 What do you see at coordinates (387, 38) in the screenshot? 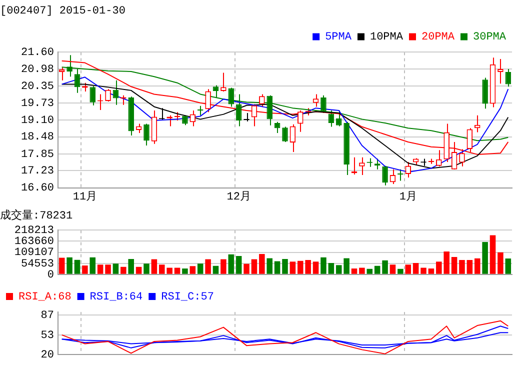
I see `legend-label: 10PMA` at bounding box center [387, 38].